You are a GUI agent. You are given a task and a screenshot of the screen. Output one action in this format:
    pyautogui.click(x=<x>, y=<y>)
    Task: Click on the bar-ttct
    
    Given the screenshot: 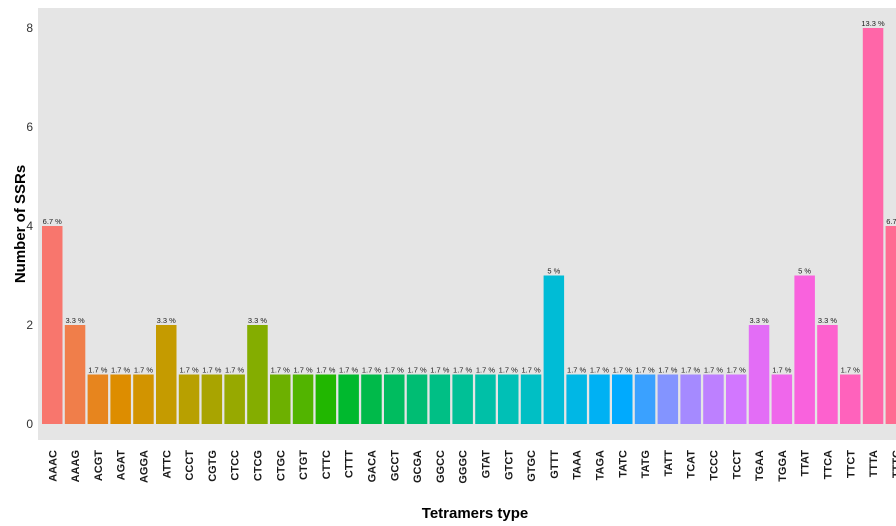 What is the action you would take?
    pyautogui.click(x=850, y=399)
    